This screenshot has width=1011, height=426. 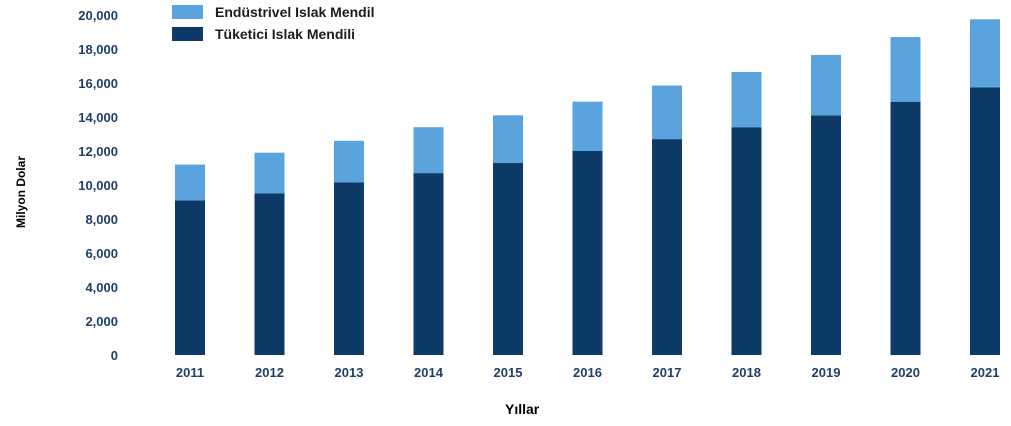 What do you see at coordinates (285, 34) in the screenshot?
I see `legend-label-consumer: Tüketici Islak Mendili` at bounding box center [285, 34].